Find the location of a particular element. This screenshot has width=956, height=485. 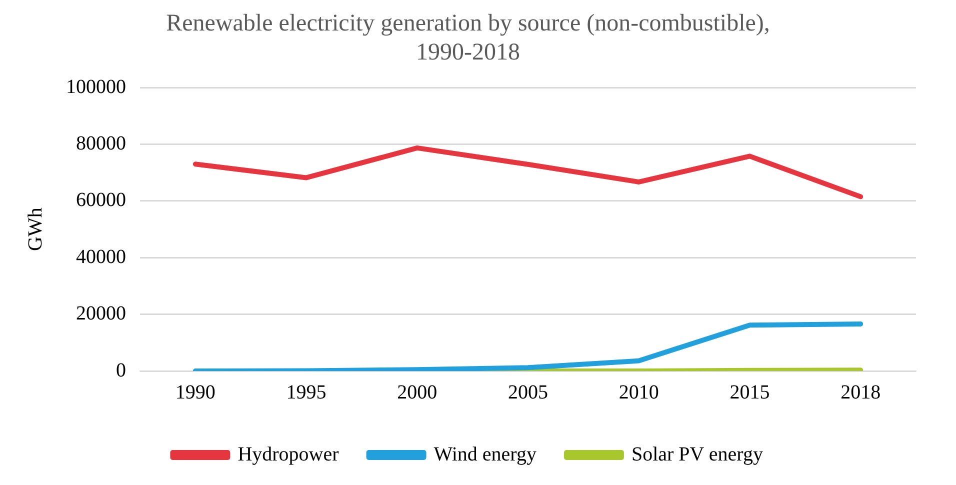

x-tick-label: 2000 is located at coordinates (417, 392).